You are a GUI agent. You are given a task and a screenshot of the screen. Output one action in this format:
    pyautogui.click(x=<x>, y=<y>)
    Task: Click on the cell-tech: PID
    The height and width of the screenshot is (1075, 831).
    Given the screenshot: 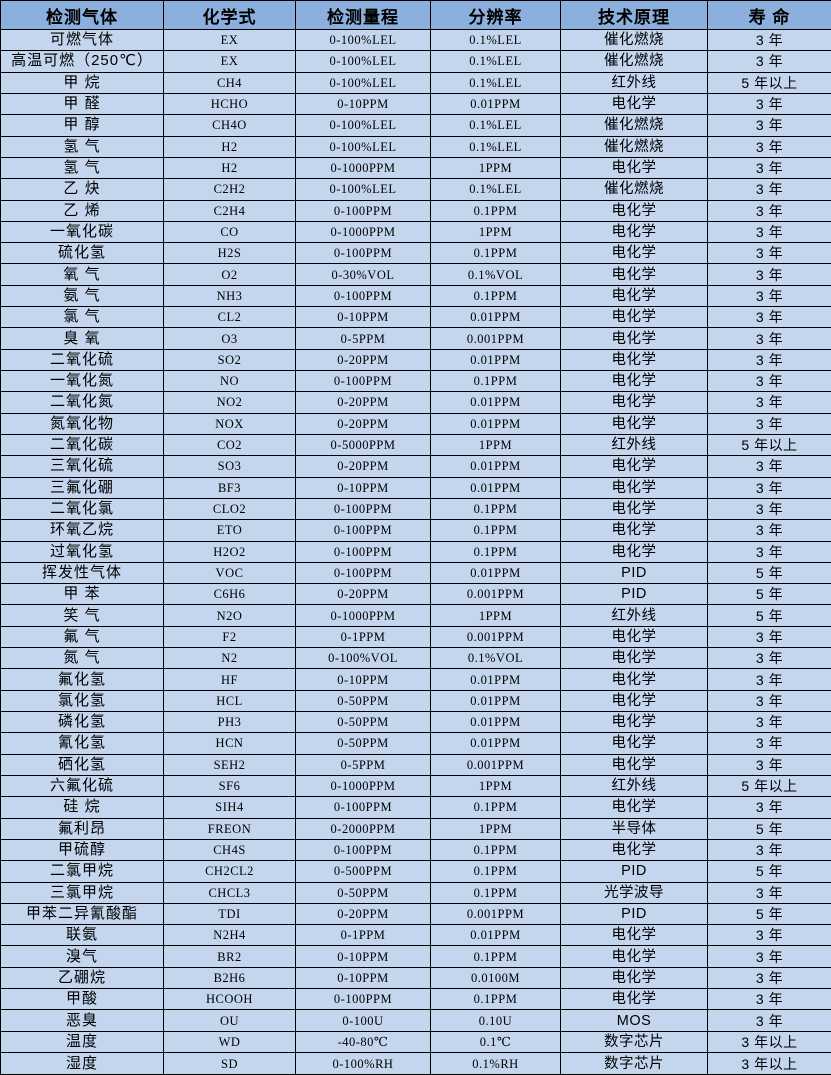 What is the action you would take?
    pyautogui.click(x=634, y=914)
    